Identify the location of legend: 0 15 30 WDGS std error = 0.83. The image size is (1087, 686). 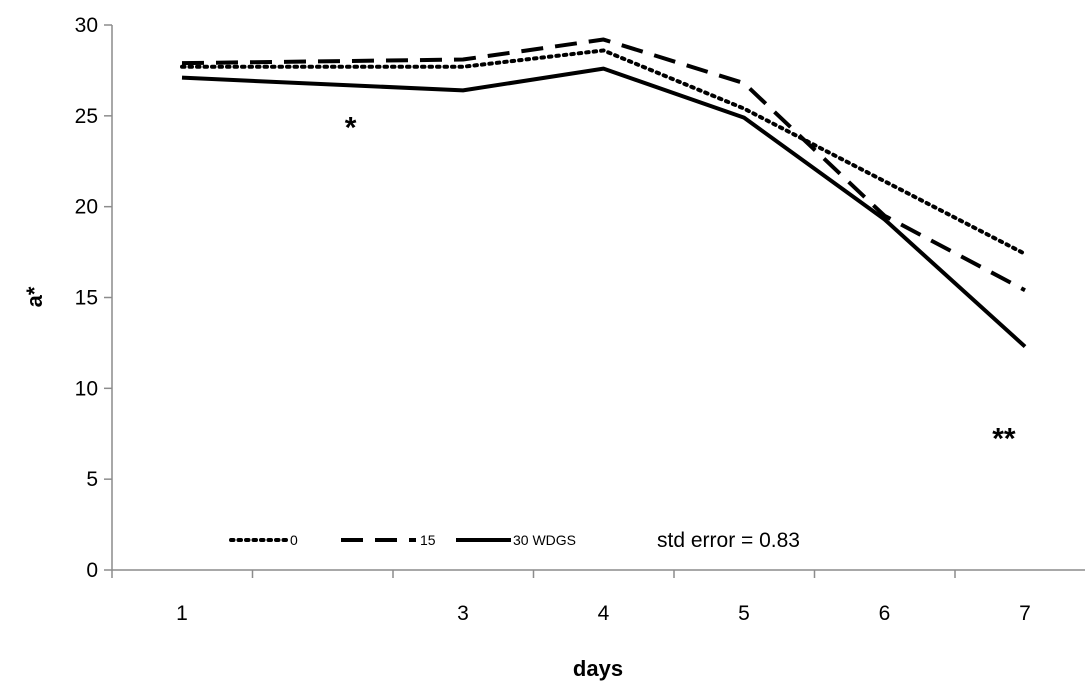
(514, 540).